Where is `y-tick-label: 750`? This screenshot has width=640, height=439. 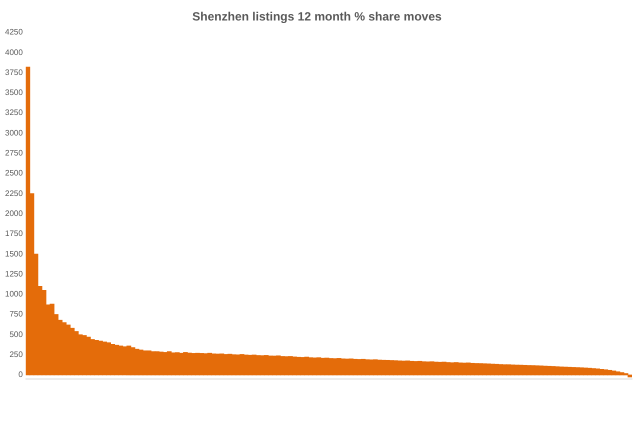 y-tick-label: 750 is located at coordinates (16, 314).